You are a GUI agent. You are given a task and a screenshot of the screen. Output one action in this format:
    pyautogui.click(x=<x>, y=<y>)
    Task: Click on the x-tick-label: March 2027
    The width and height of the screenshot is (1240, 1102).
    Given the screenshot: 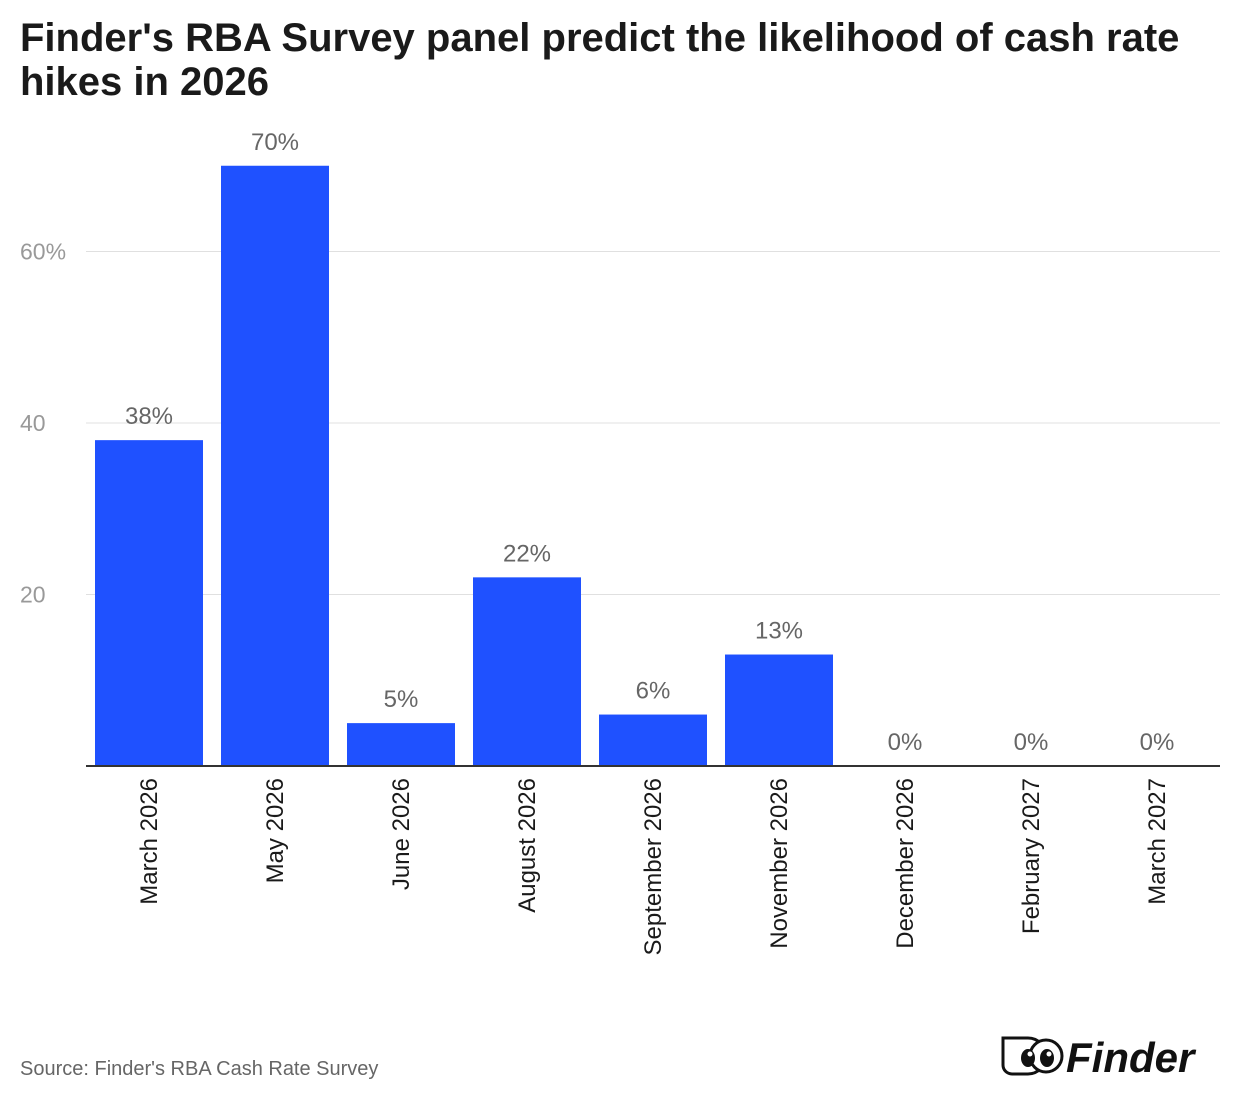 What is the action you would take?
    pyautogui.click(x=1157, y=841)
    